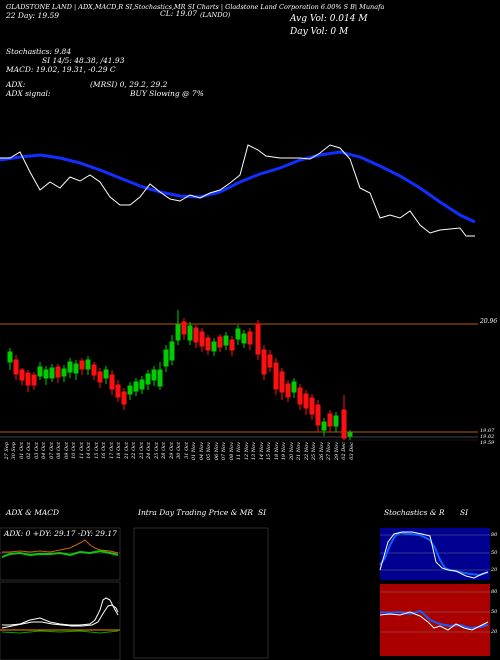 This screenshot has width=500, height=660. I want to click on price-label-top: 20.96, so click(489, 321).